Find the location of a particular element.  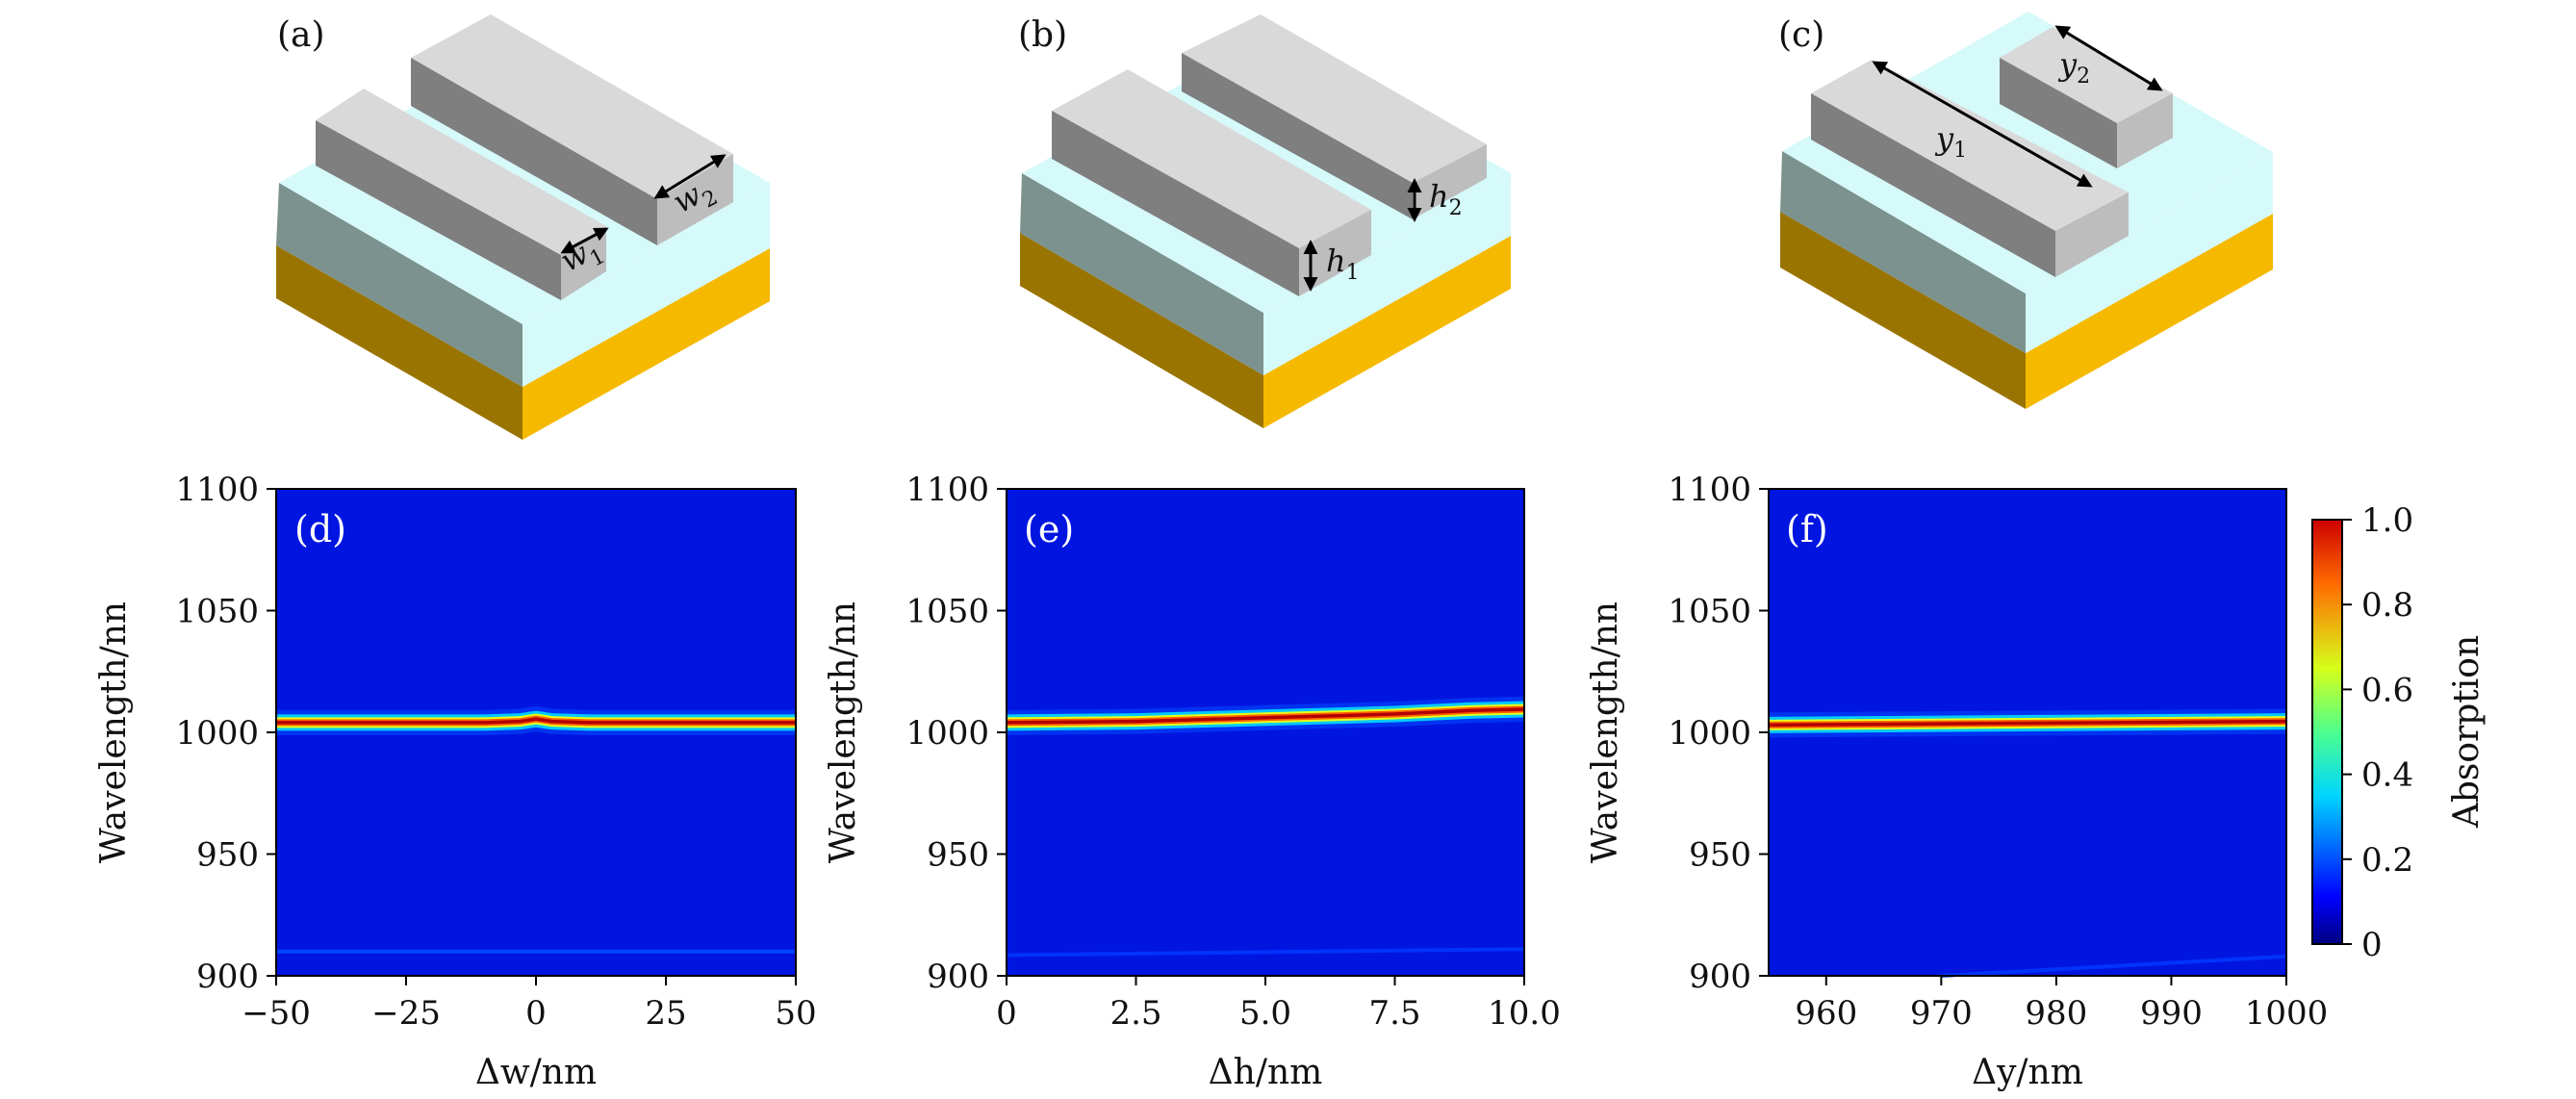

schematic-c: y1 y2 (c) is located at coordinates (2025, 210).